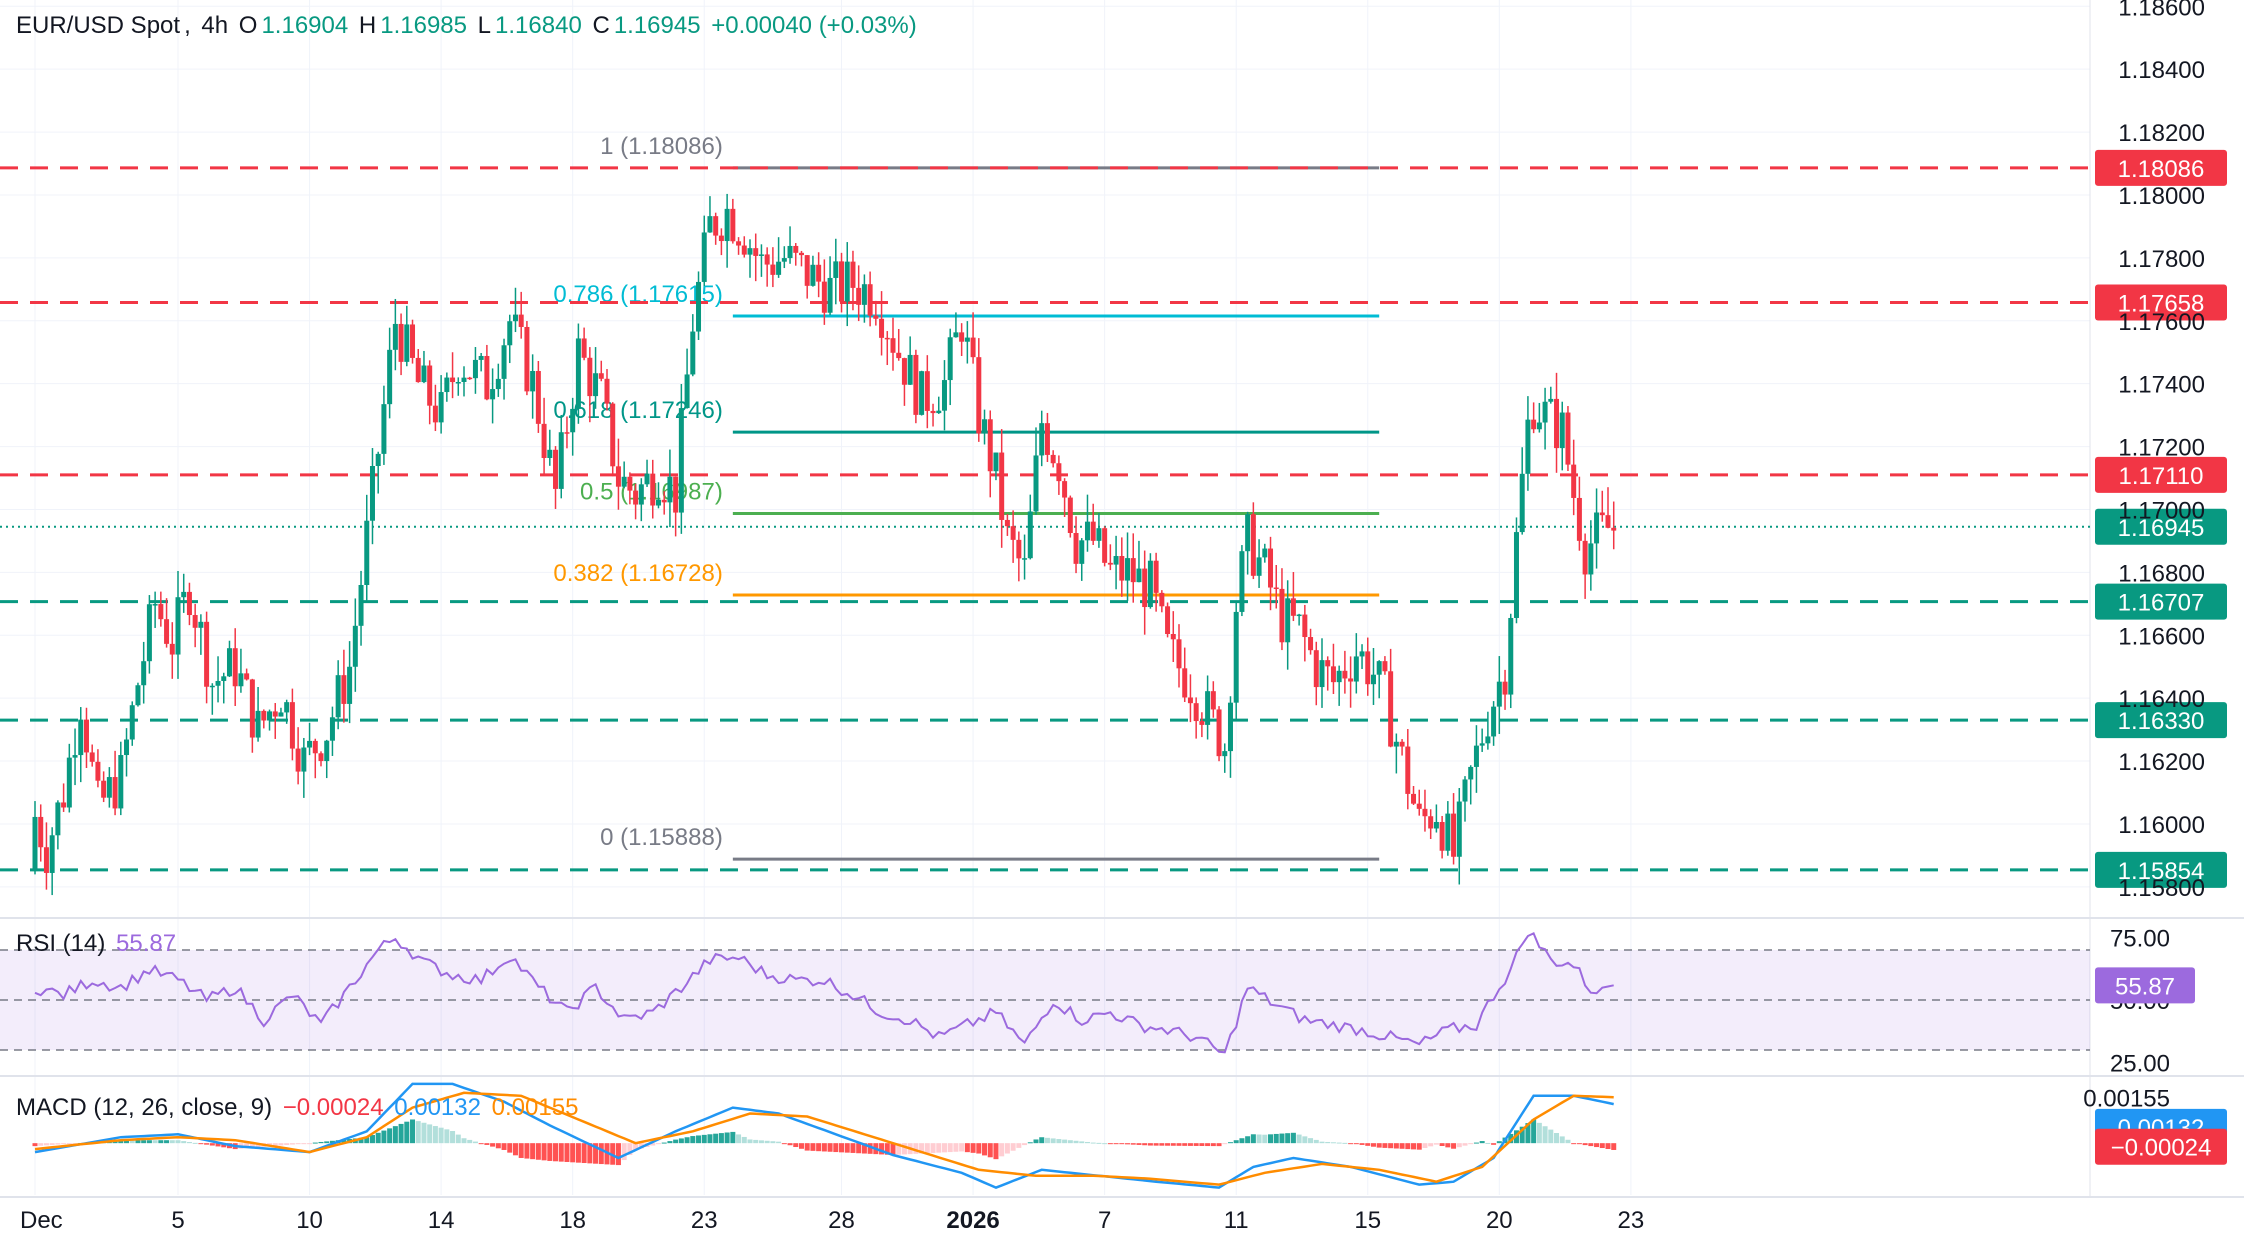  Describe the element at coordinates (841, 1220) in the screenshot. I see `time-tick-label: 28` at that location.